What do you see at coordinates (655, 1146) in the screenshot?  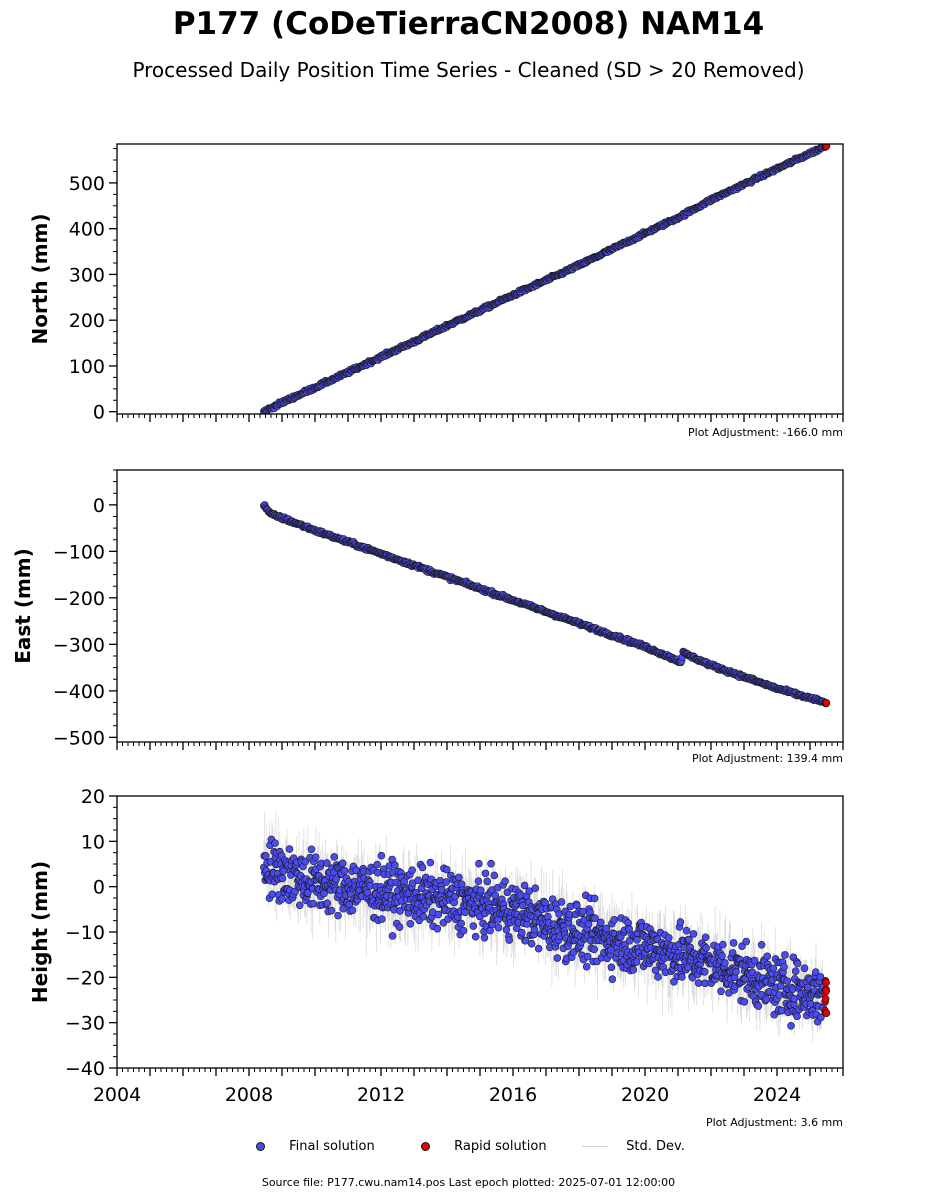 I see `legend-std-label: Std. Dev.` at bounding box center [655, 1146].